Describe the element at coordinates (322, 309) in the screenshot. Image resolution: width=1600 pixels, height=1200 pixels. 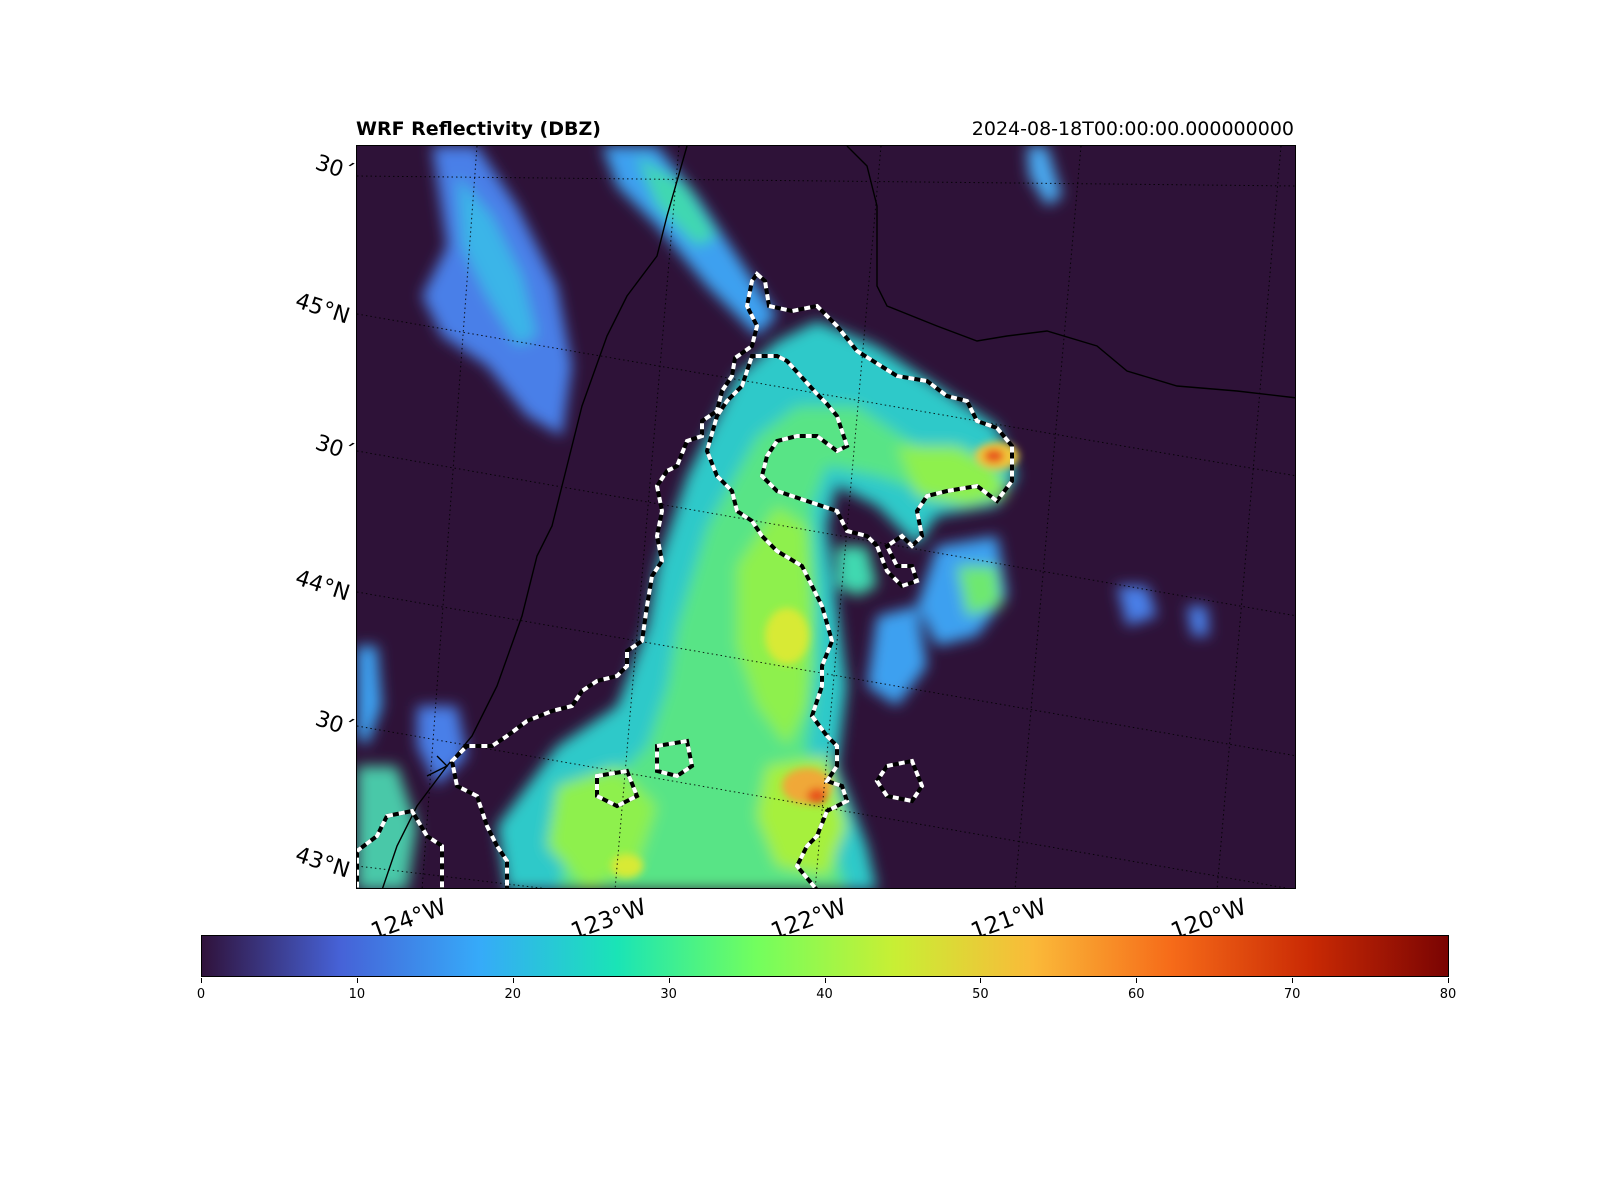
I see `lat-label: 45°N` at that location.